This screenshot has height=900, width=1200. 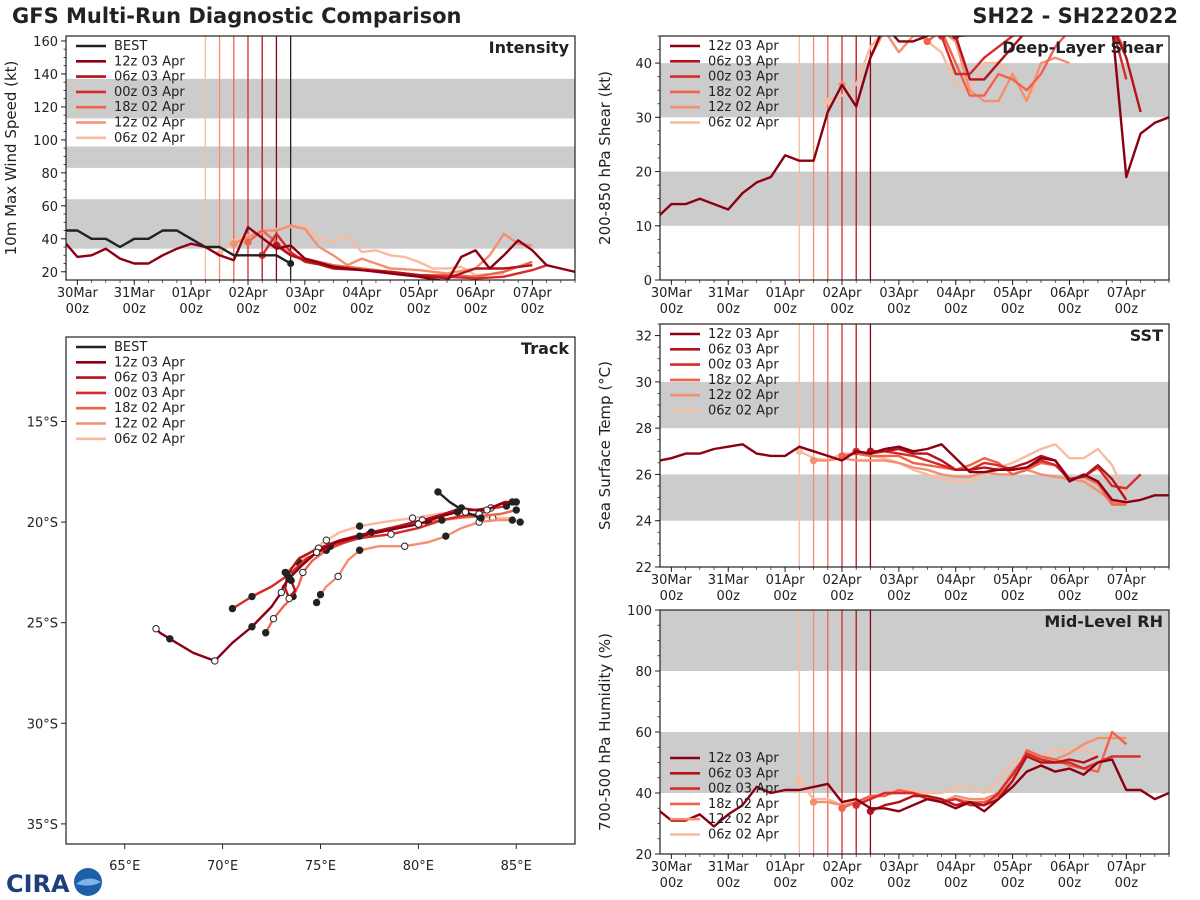 I want to click on panel-title: Mid-Level RH, so click(x=1103, y=621).